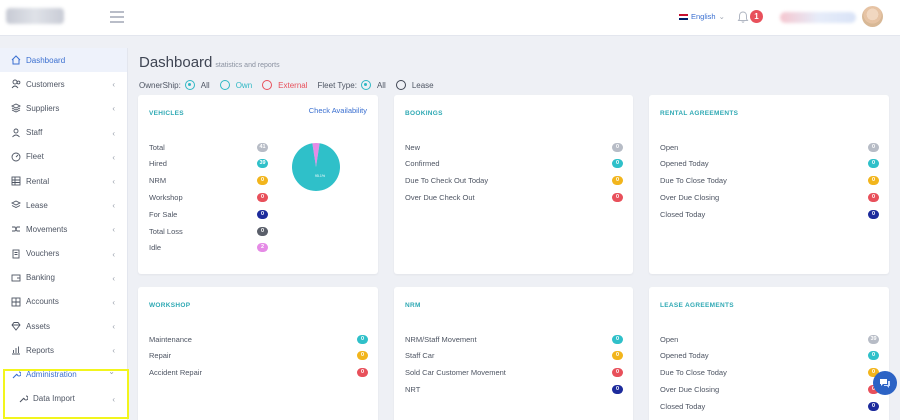 The height and width of the screenshot is (420, 900). I want to click on stat-label: Confirmed, so click(422, 164).